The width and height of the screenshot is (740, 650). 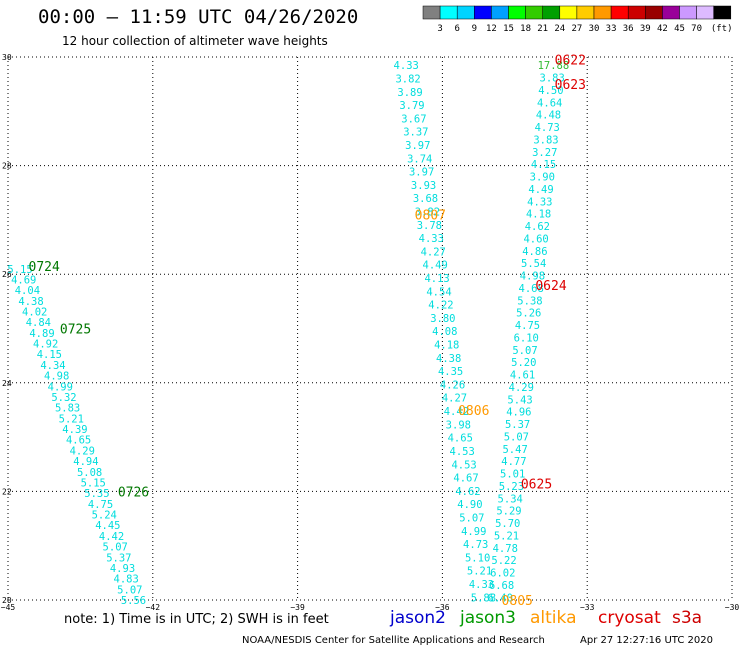 What do you see at coordinates (645, 29) in the screenshot?
I see `legend-label: 39` at bounding box center [645, 29].